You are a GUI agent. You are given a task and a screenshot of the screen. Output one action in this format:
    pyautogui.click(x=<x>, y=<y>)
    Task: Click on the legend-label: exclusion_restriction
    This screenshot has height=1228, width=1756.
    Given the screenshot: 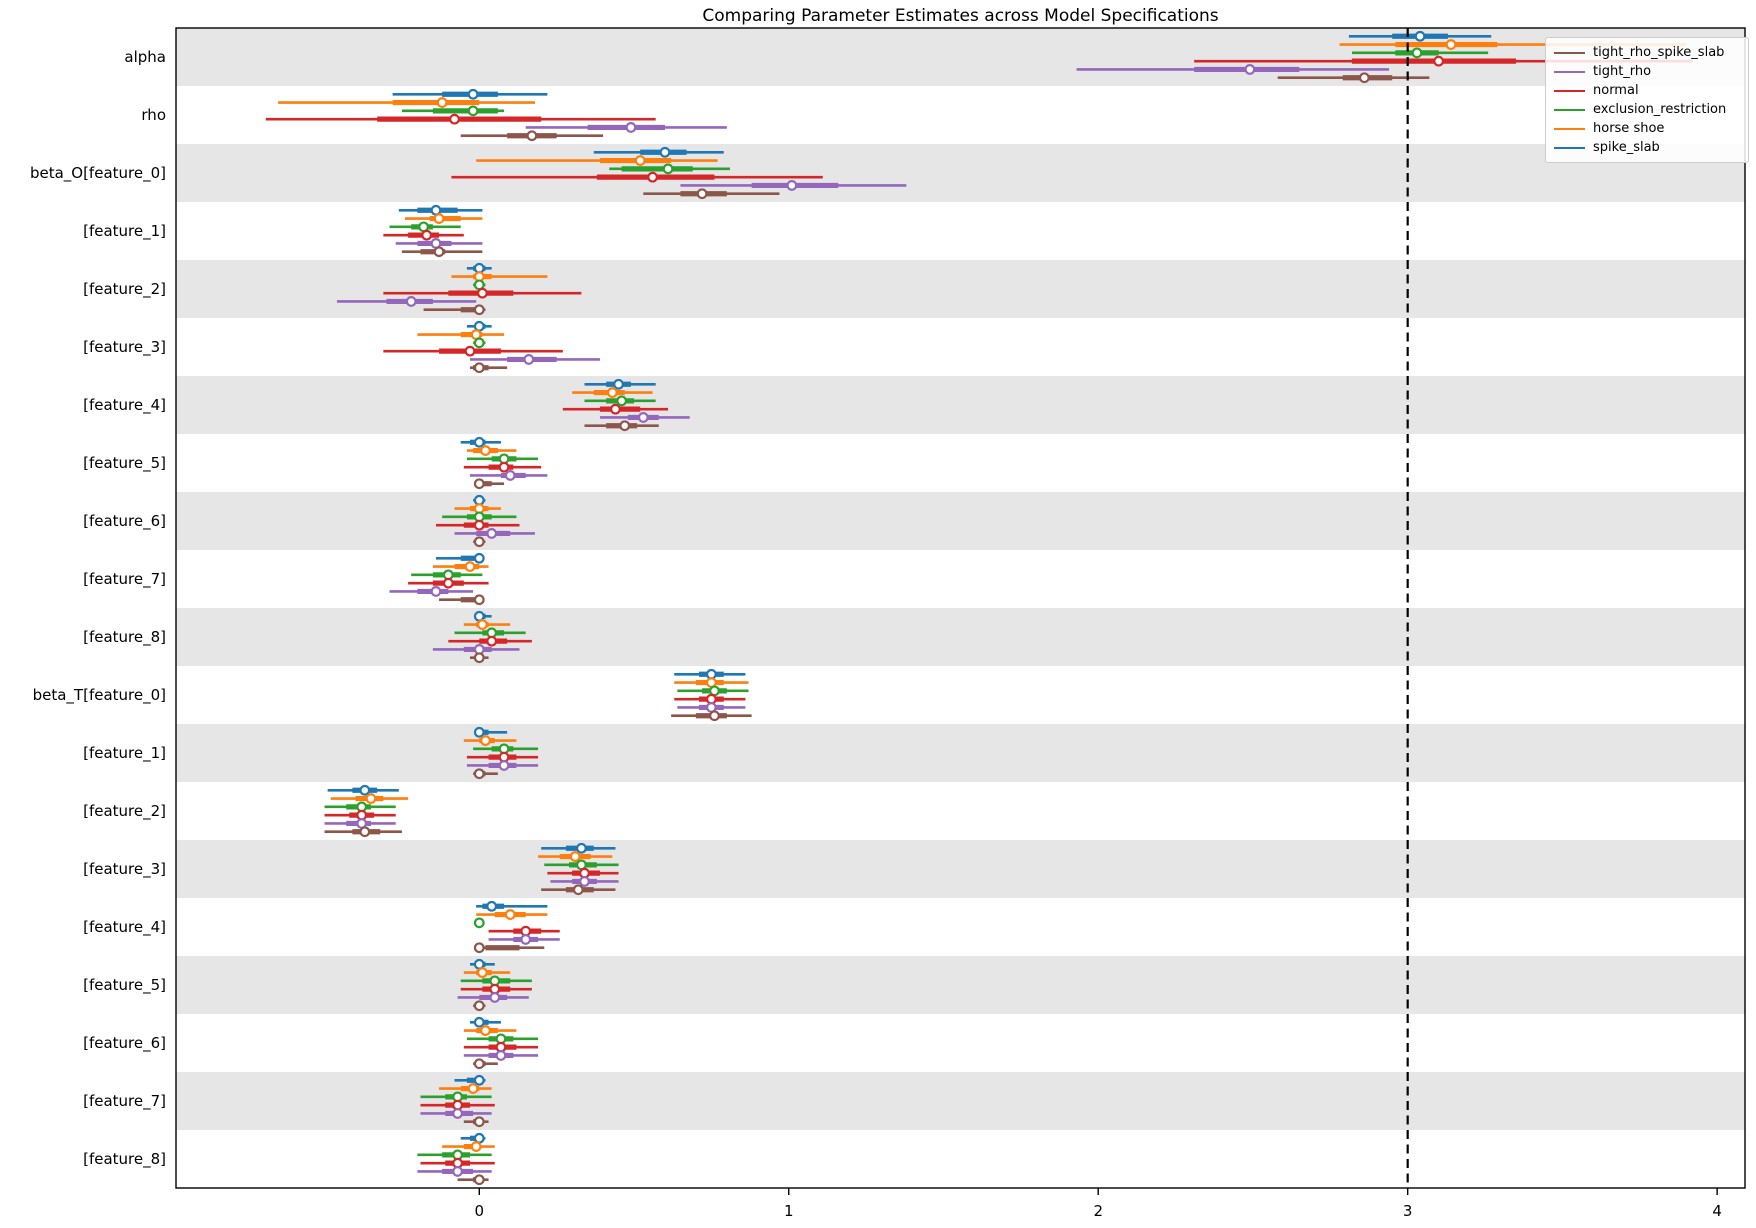 What is the action you would take?
    pyautogui.click(x=1660, y=109)
    